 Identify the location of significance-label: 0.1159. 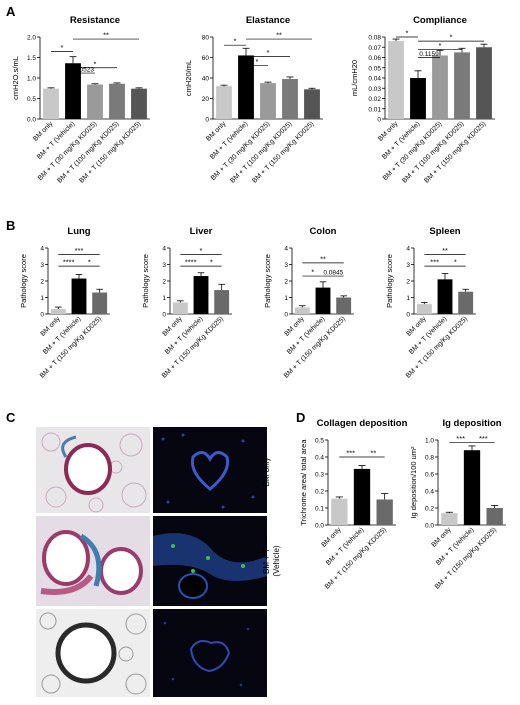
(429, 54).